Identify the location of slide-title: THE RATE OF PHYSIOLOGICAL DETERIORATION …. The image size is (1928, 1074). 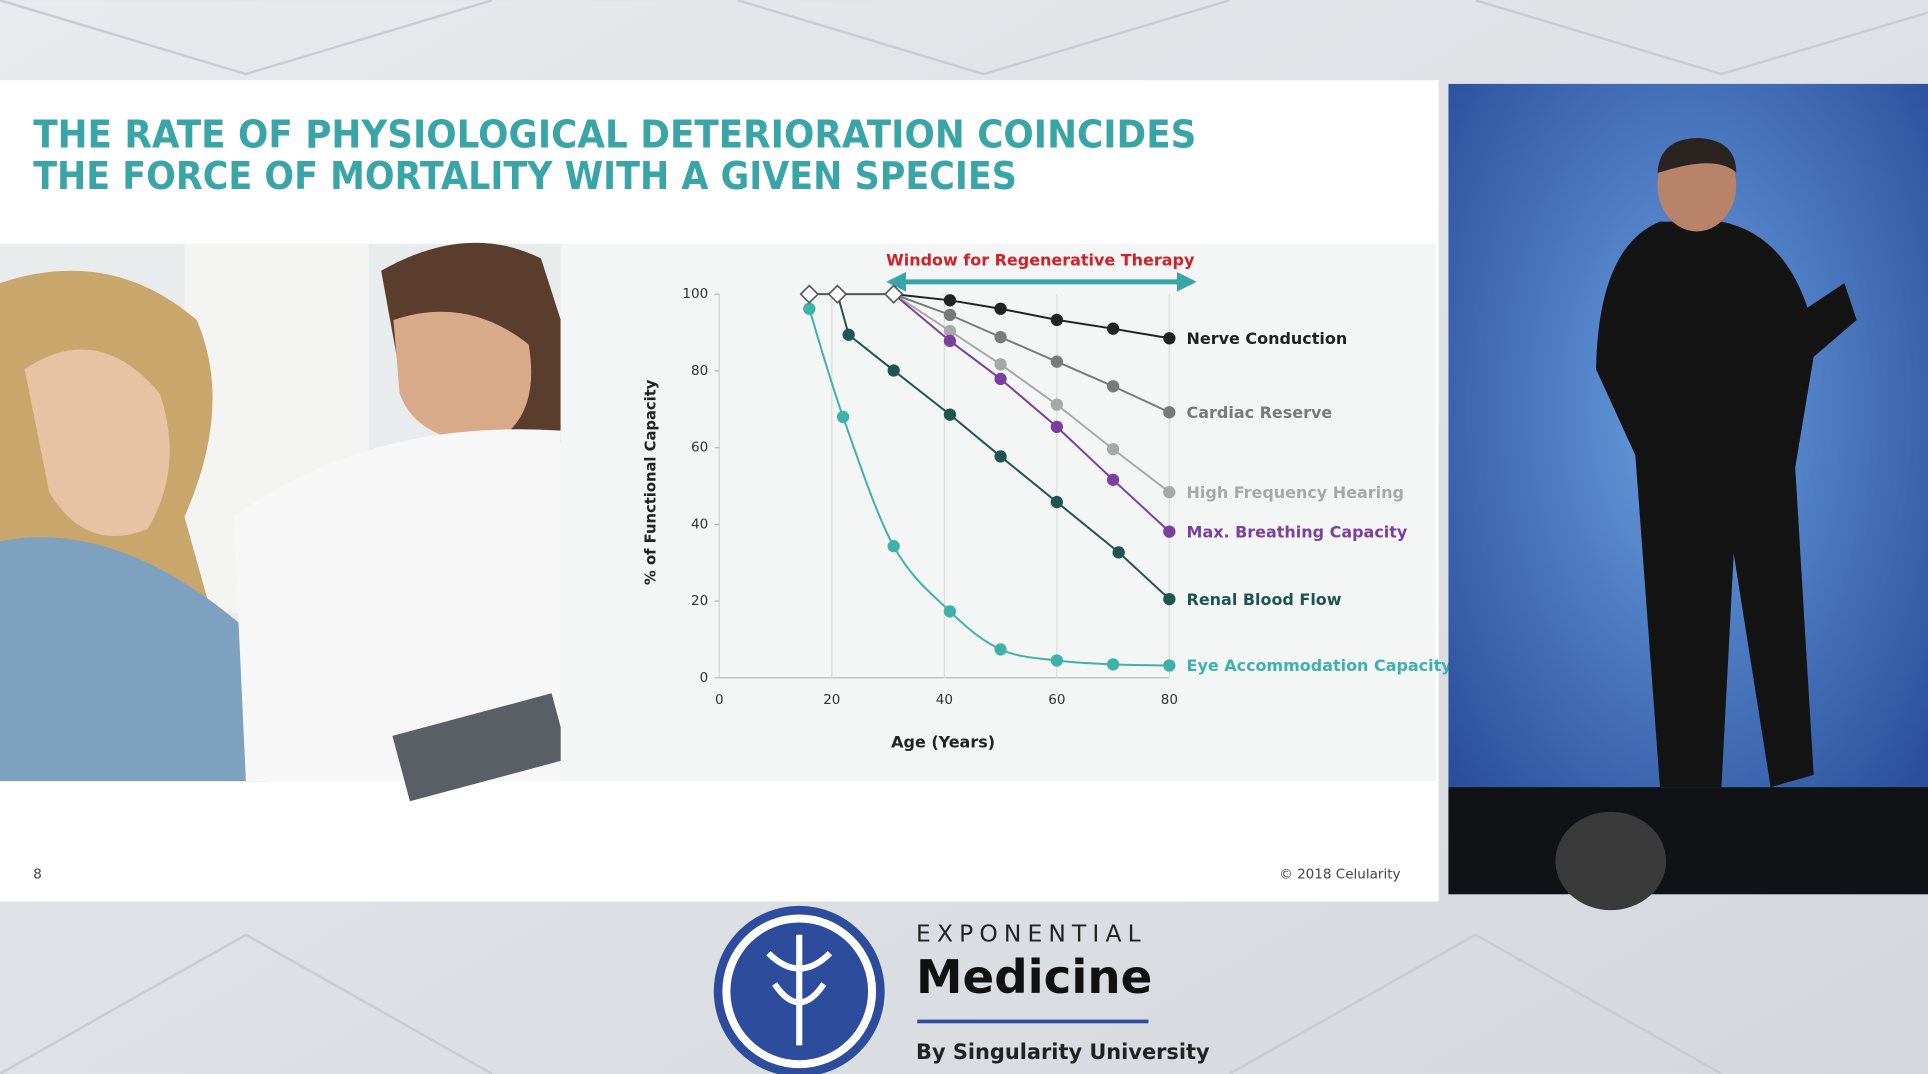
(614, 134).